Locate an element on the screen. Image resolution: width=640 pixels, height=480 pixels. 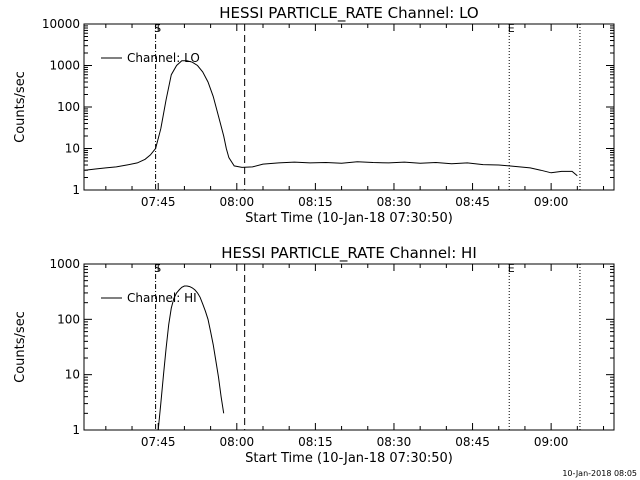
panel-2-legend-label: Channel: HI is located at coordinates (162, 298).